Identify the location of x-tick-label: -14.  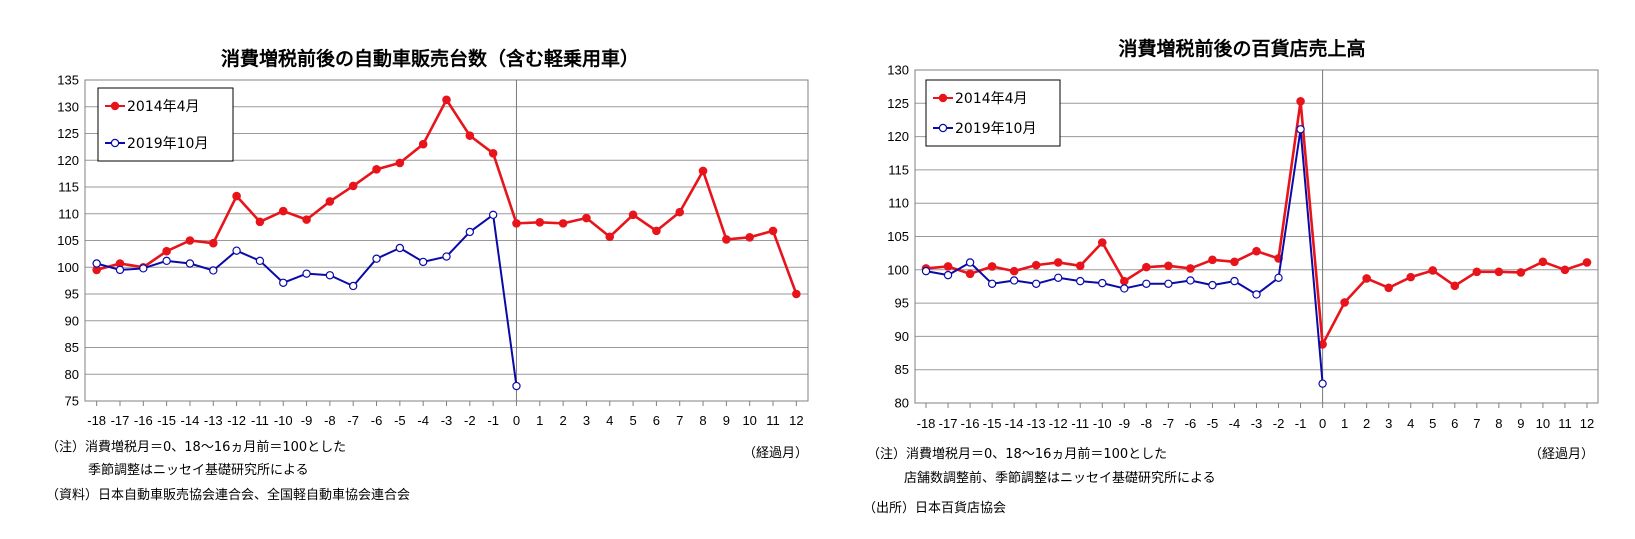
(1014, 423).